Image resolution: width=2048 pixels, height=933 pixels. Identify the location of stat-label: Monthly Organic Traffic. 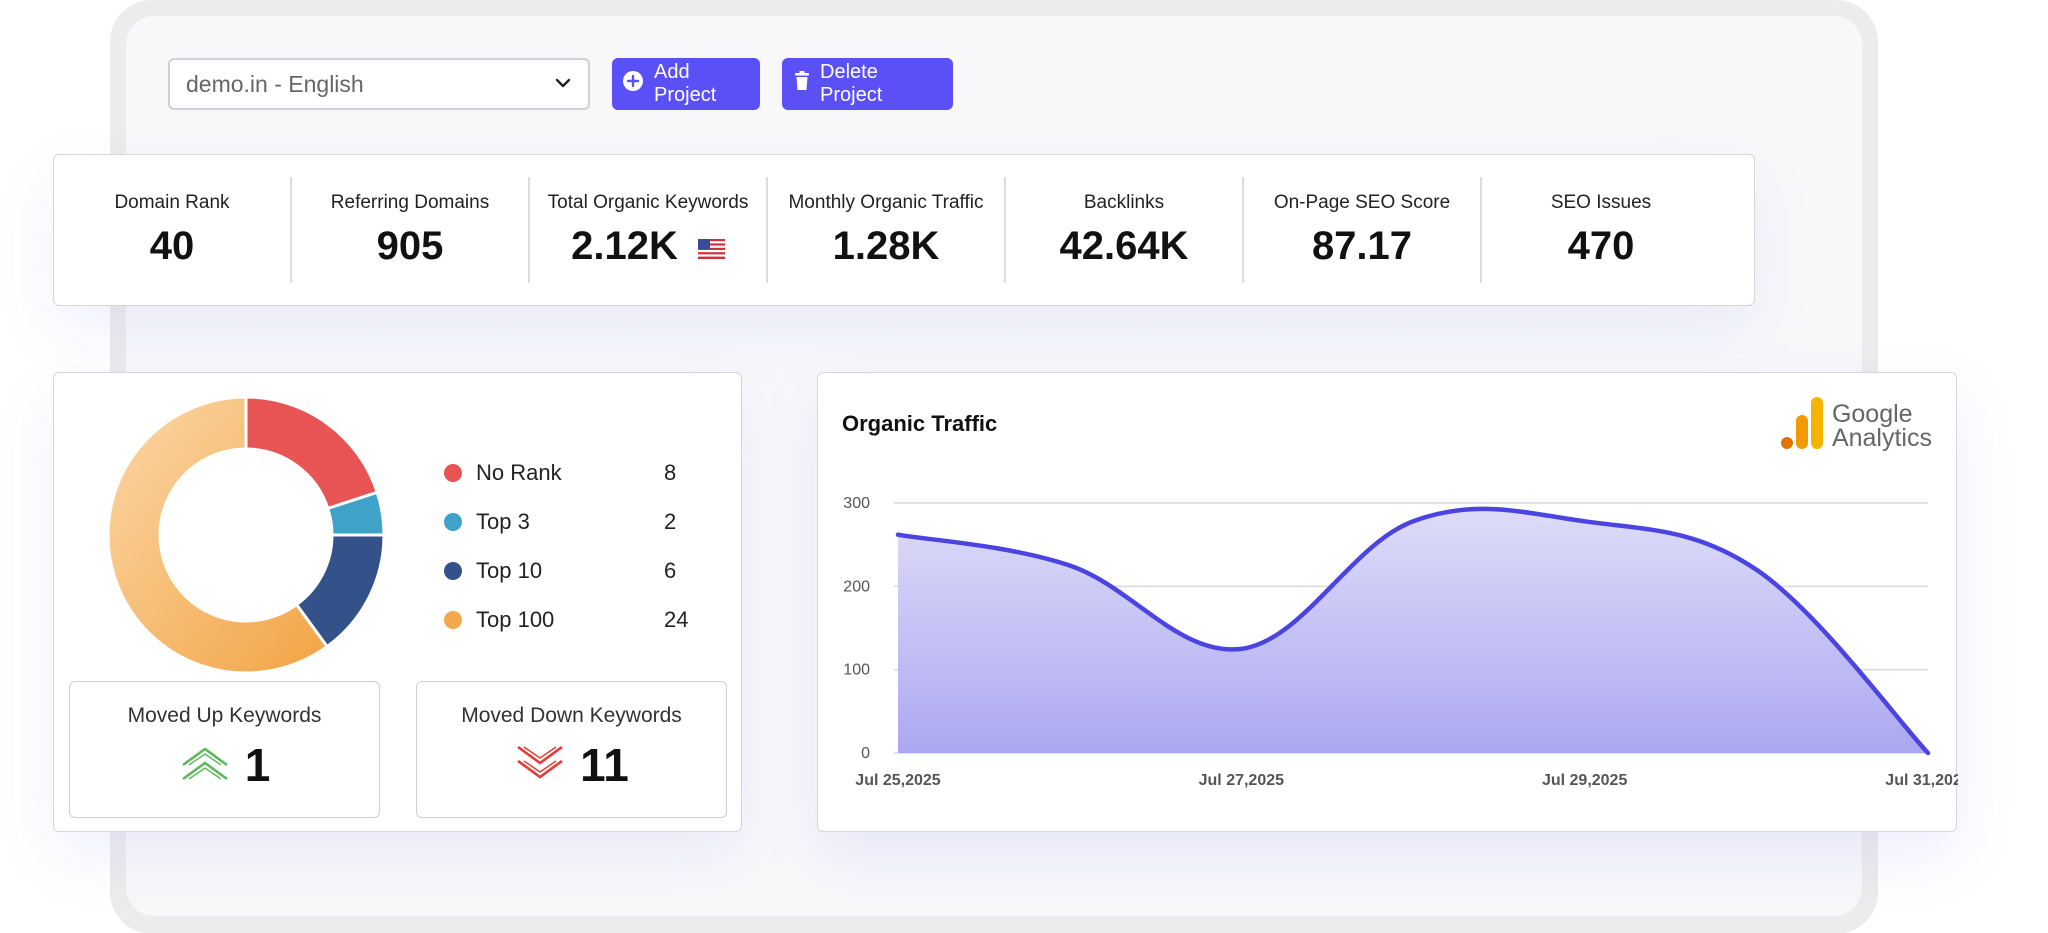
(886, 202).